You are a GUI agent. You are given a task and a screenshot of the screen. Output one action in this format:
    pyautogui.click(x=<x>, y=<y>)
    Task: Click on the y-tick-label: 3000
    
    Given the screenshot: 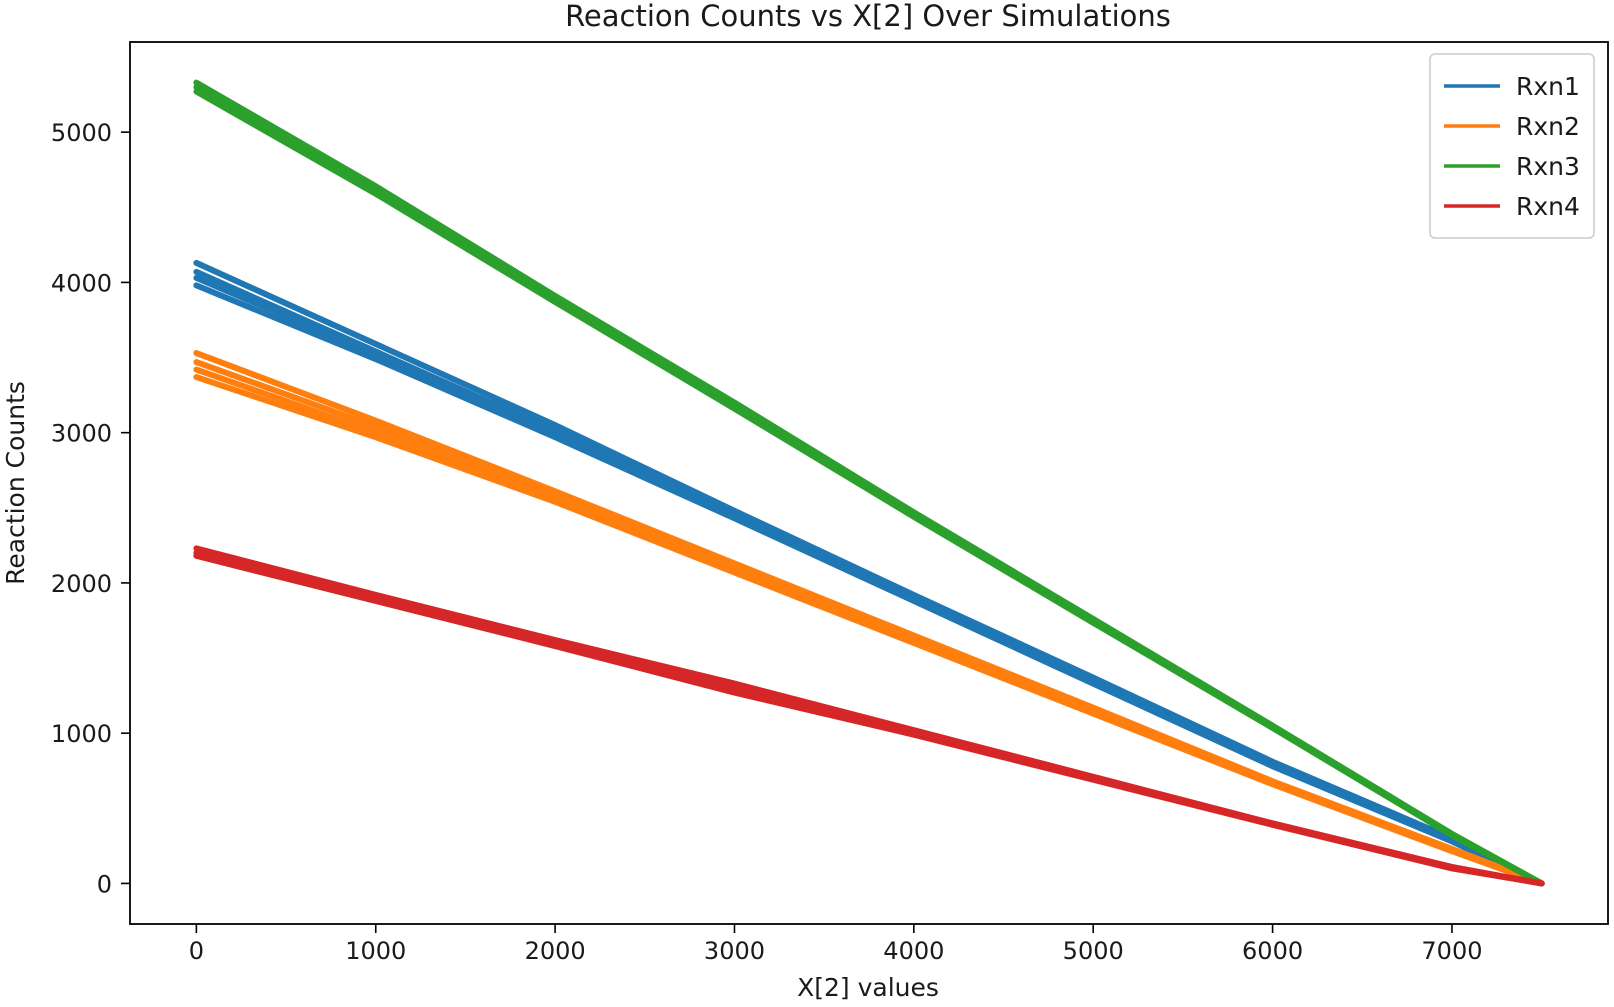 What is the action you would take?
    pyautogui.click(x=81, y=434)
    